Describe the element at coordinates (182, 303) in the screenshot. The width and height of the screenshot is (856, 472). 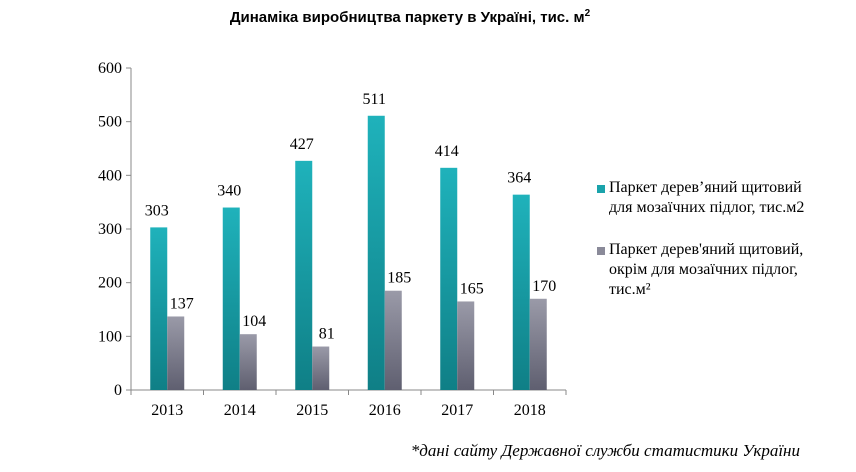
I see `data-label-series-2: 137` at that location.